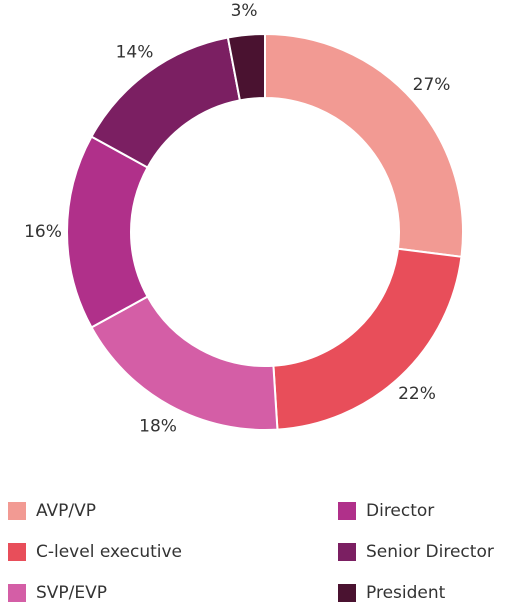  Describe the element at coordinates (406, 593) in the screenshot. I see `legend-label: President` at that location.